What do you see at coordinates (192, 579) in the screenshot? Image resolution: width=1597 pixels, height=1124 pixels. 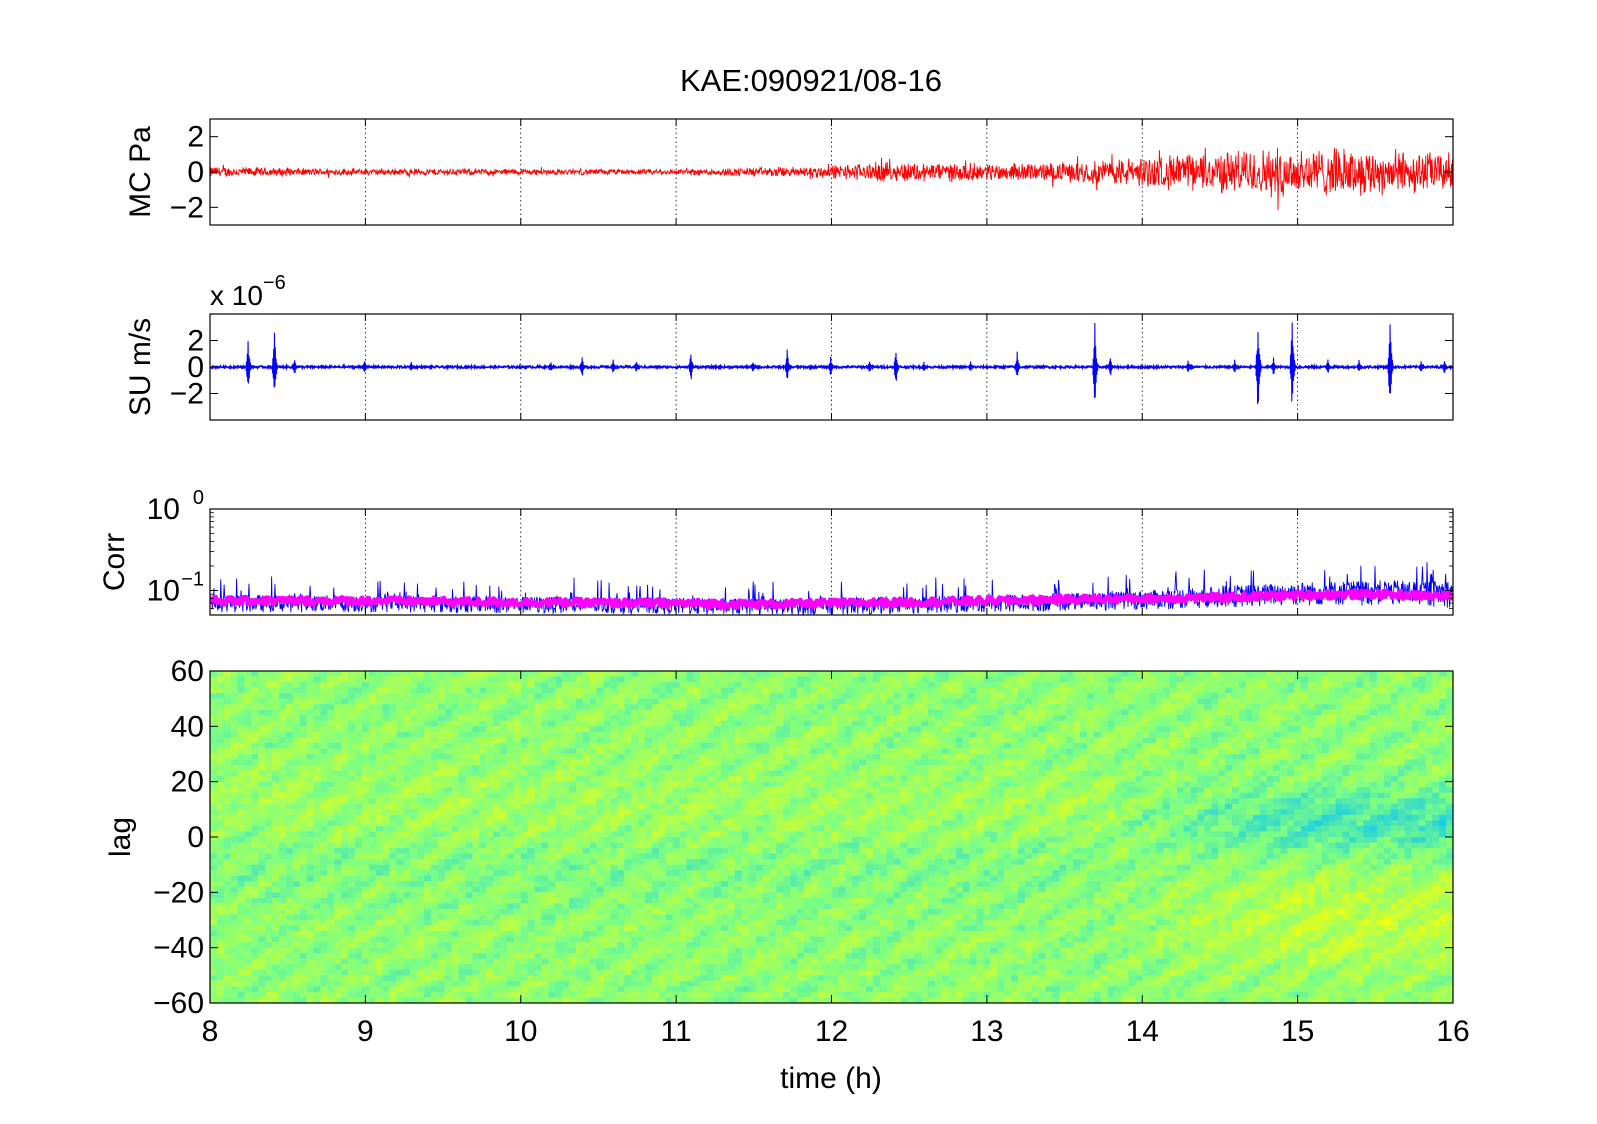 I see `y-tick-exponent: −1` at bounding box center [192, 579].